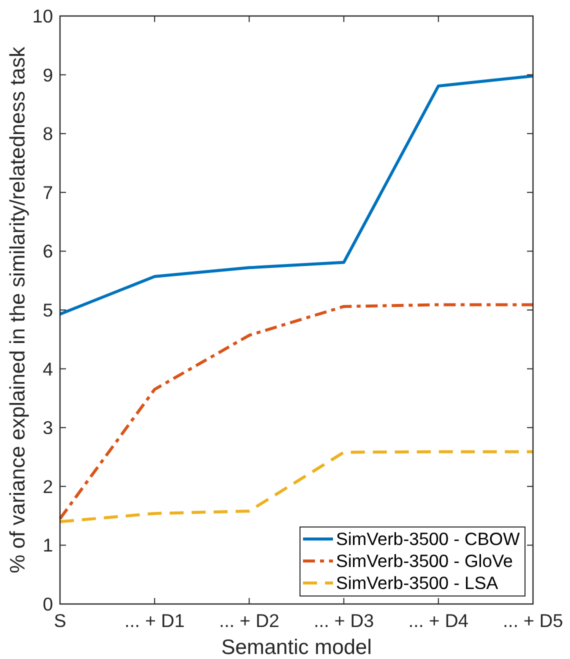  I want to click on x-tick-label: ... + D1, so click(154, 620).